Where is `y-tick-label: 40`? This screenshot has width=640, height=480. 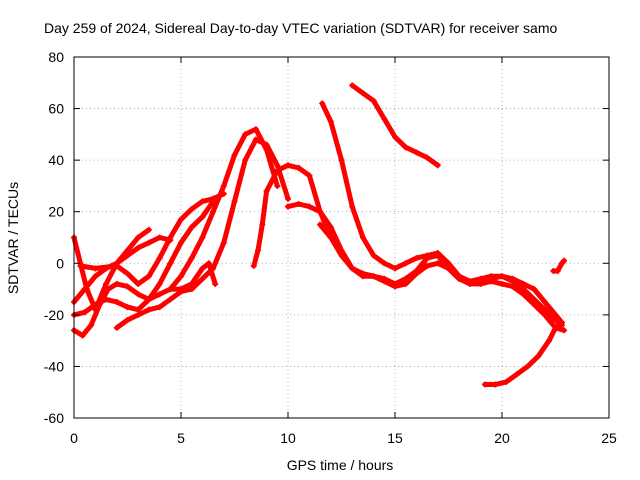 y-tick-label: 40 is located at coordinates (56, 160).